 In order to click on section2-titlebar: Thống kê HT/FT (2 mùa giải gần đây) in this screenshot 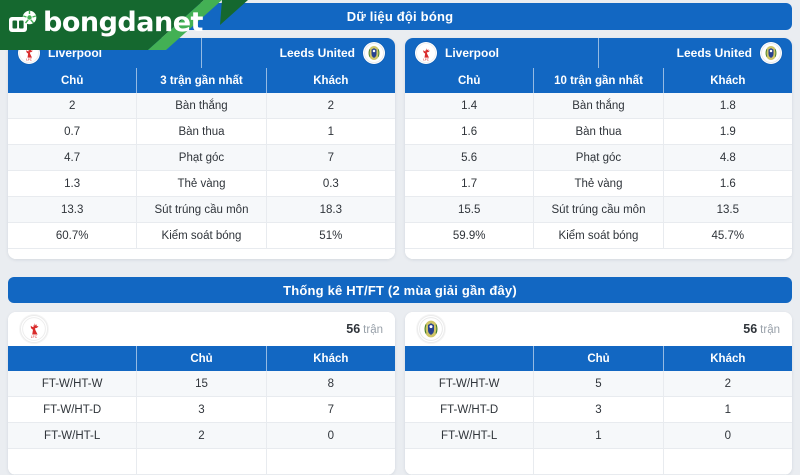, I will do `click(400, 290)`.